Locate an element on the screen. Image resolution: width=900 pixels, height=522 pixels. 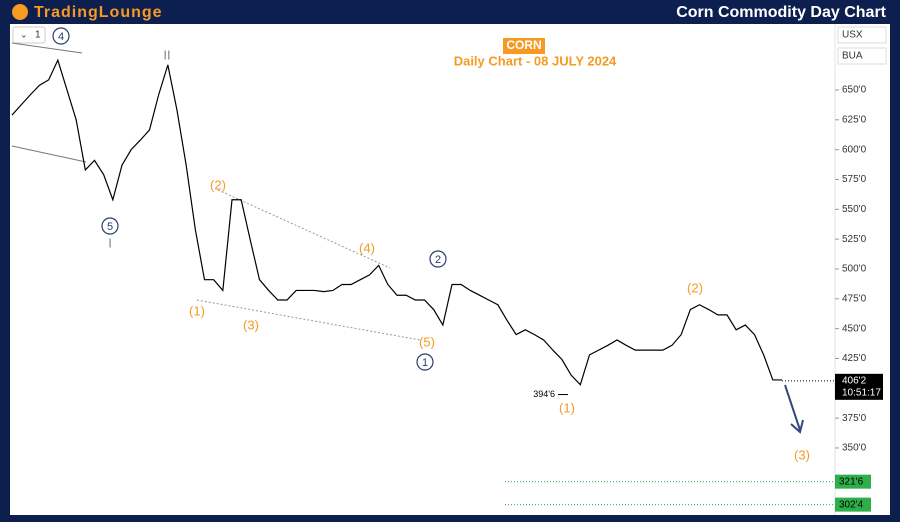
wave-label: 1 is located at coordinates (425, 363).